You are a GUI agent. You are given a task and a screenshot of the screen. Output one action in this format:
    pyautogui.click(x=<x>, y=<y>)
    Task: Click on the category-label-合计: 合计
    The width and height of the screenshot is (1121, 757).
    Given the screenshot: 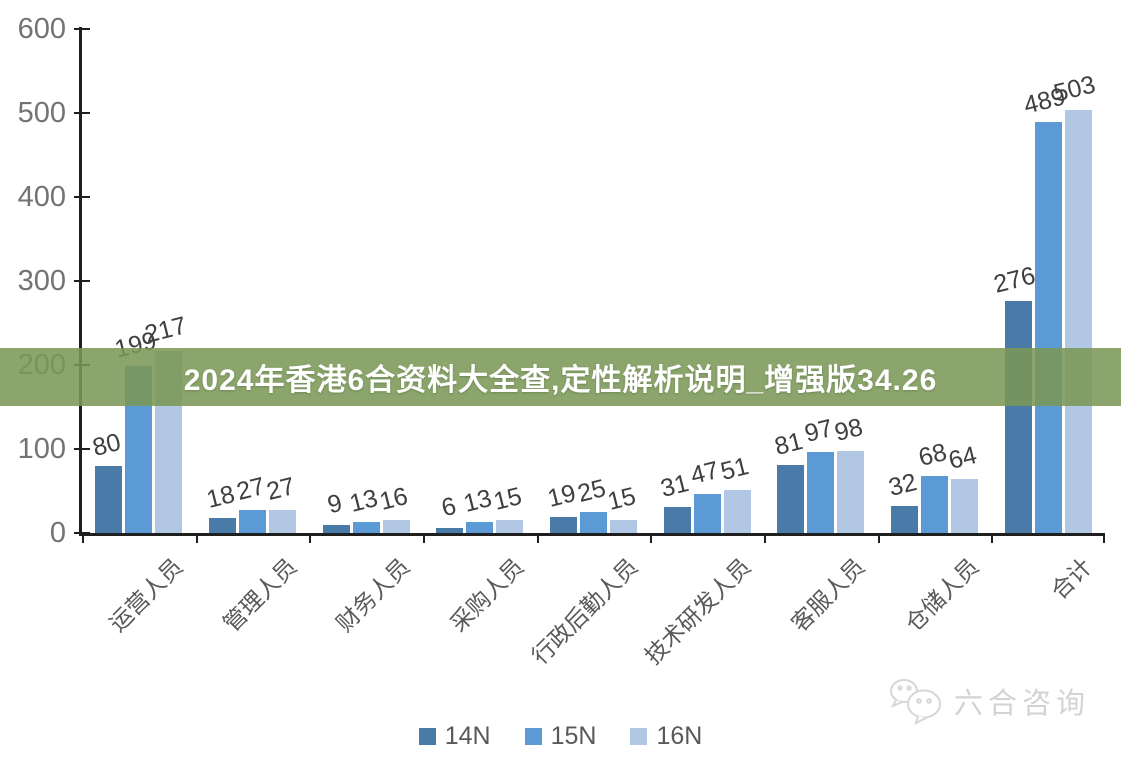 What is the action you would take?
    pyautogui.click(x=1071, y=579)
    